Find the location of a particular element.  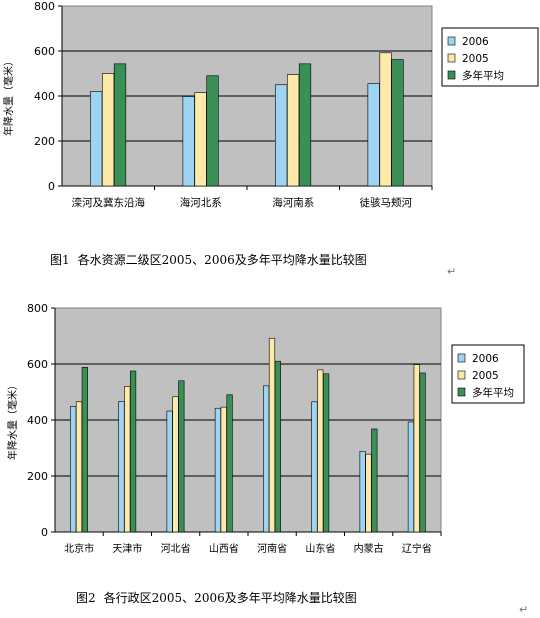

x-tick-label: 山东省 is located at coordinates (320, 548).